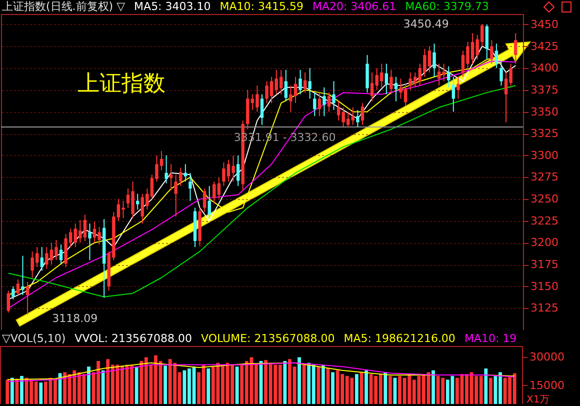 The image size is (580, 406). Describe the element at coordinates (544, 89) in the screenshot. I see `y-tick-label: 3375` at that location.